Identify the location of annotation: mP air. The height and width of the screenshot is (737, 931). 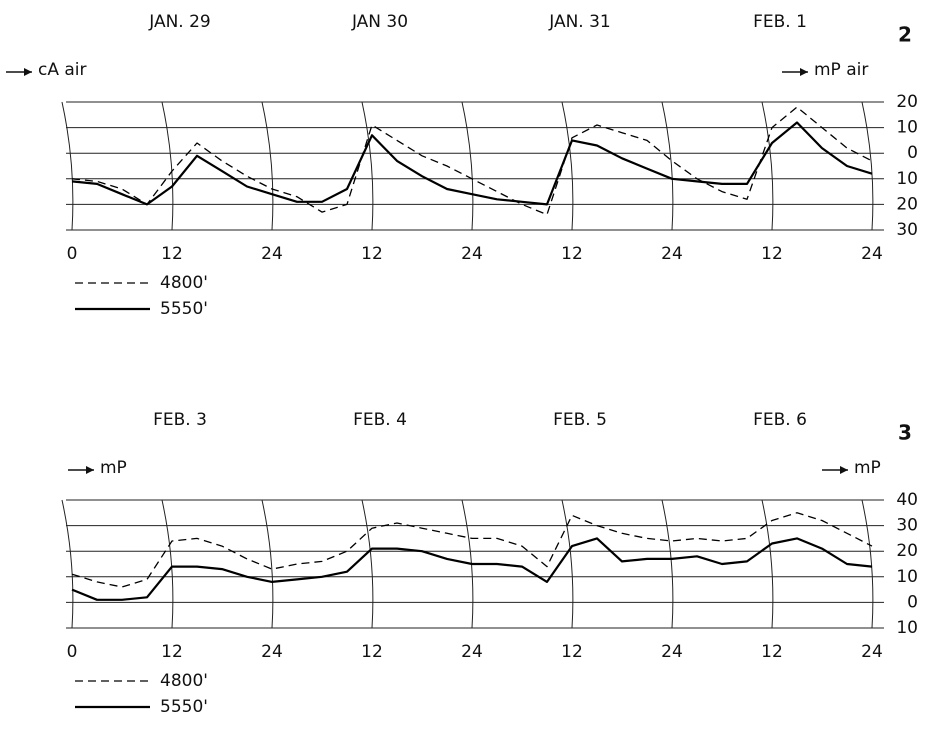
(841, 70).